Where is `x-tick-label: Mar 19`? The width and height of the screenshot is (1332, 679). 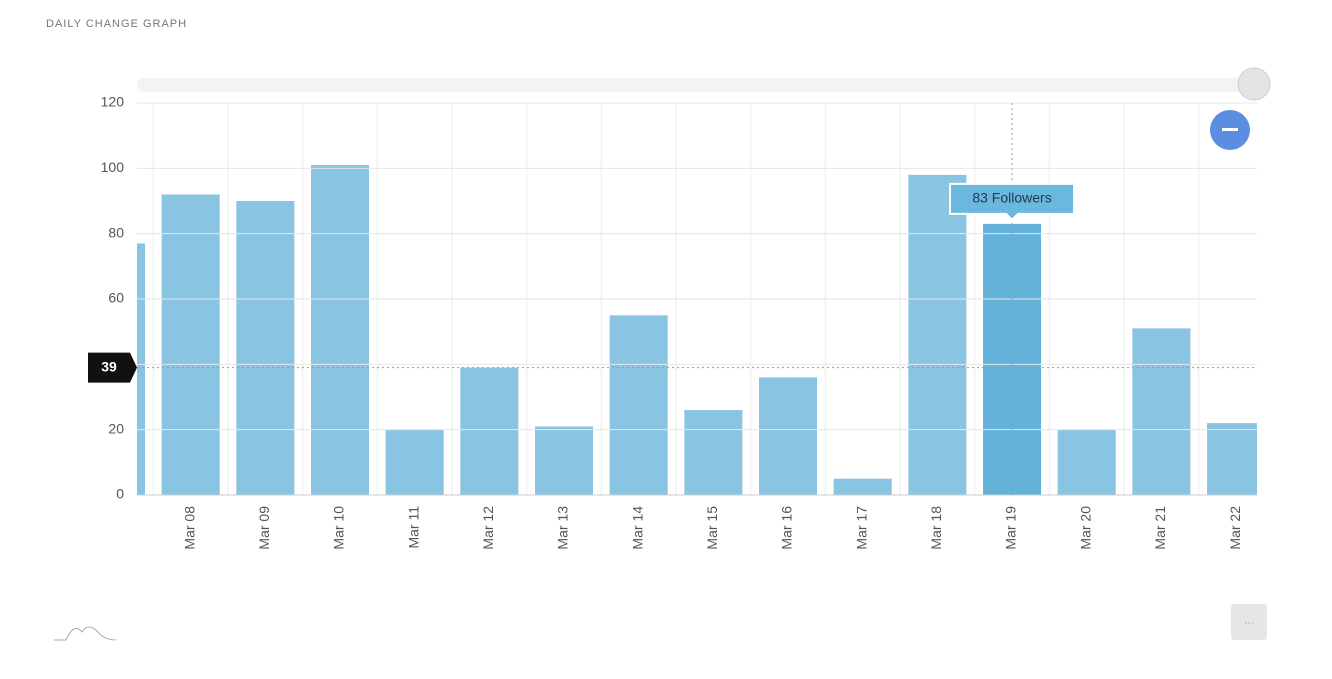 x-tick-label: Mar 19 is located at coordinates (1011, 528).